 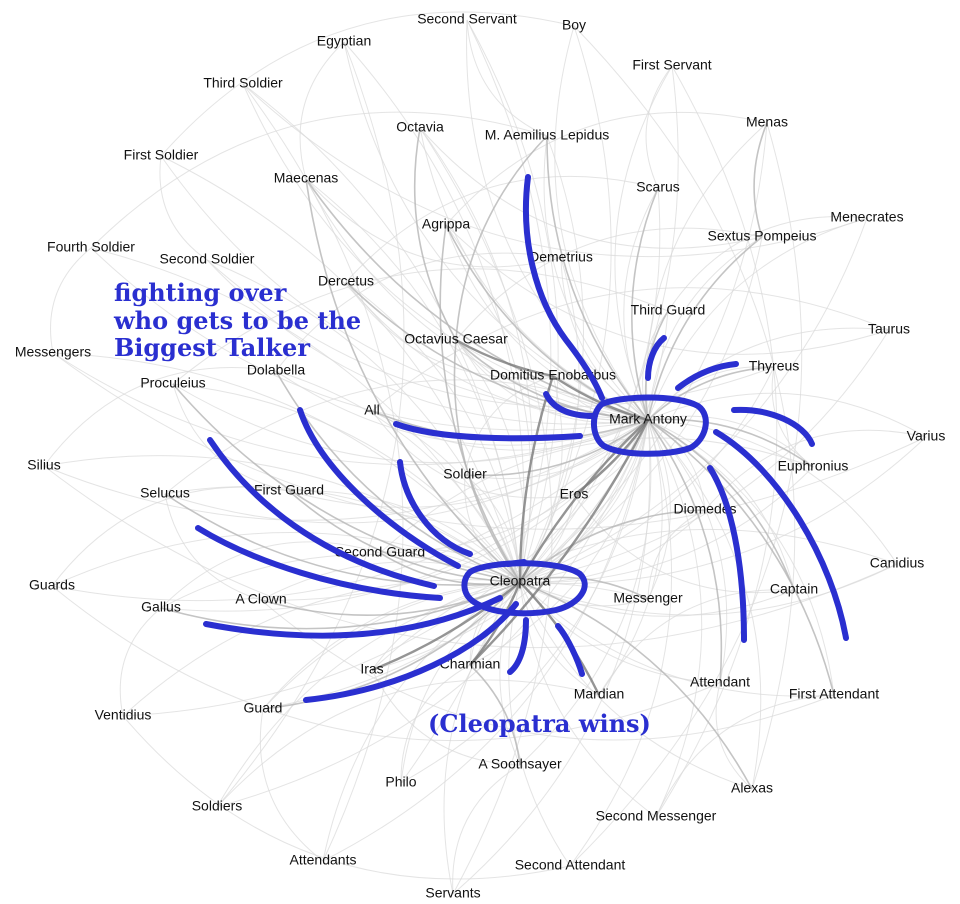 I want to click on node-philo: Philo, so click(x=400, y=782).